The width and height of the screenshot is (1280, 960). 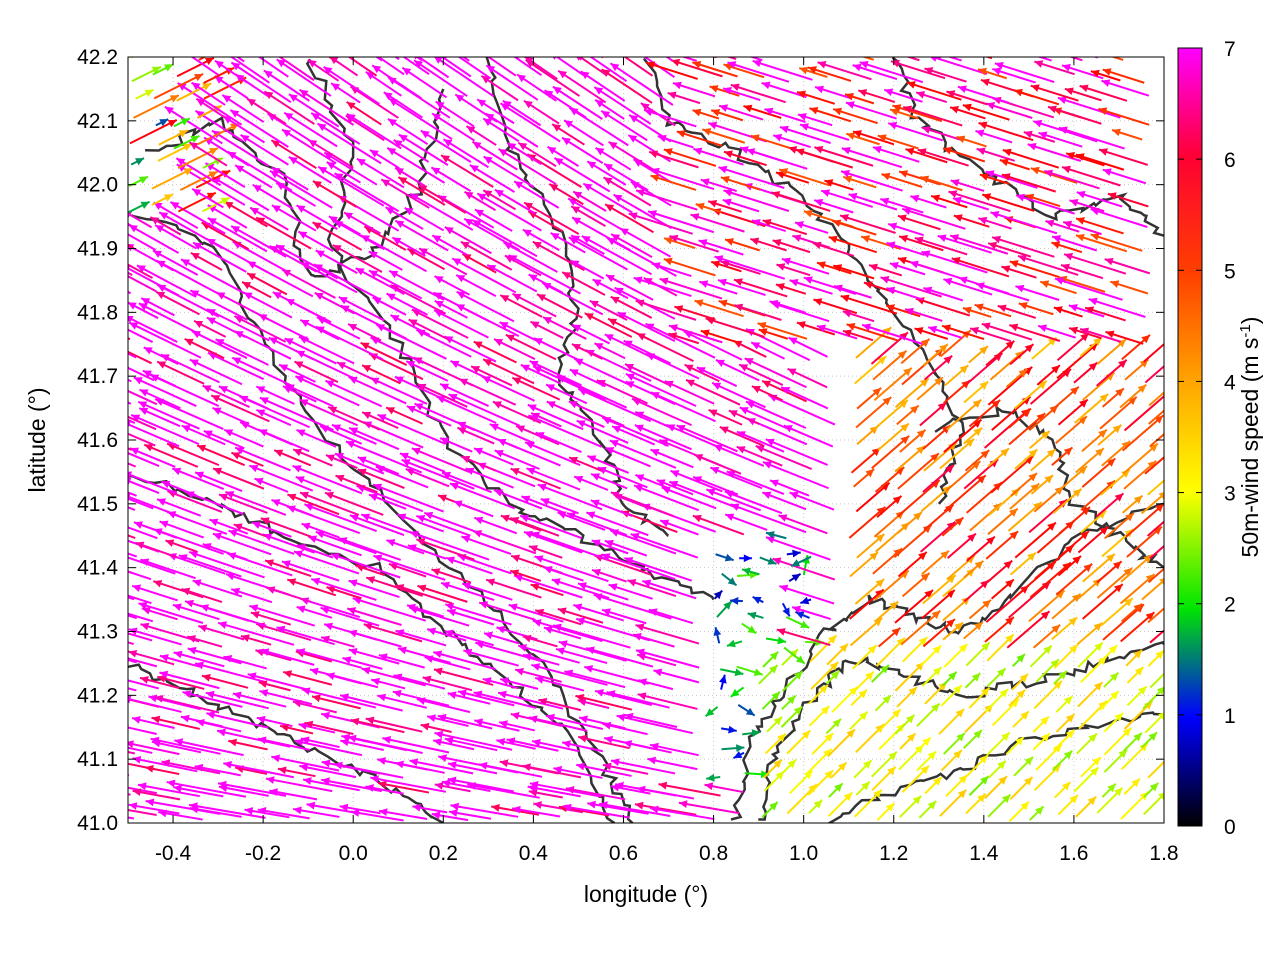 I want to click on x-tick-label: 1.8, so click(x=1163, y=853).